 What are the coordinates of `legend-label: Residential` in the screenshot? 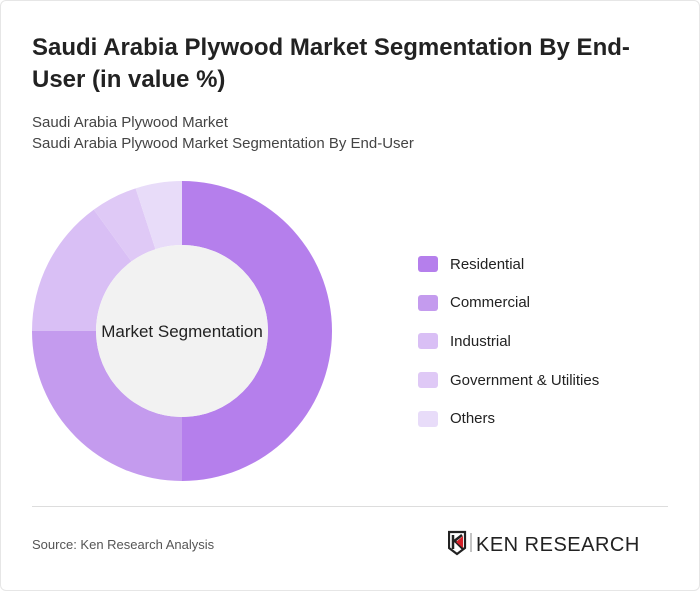 It's located at (487, 264).